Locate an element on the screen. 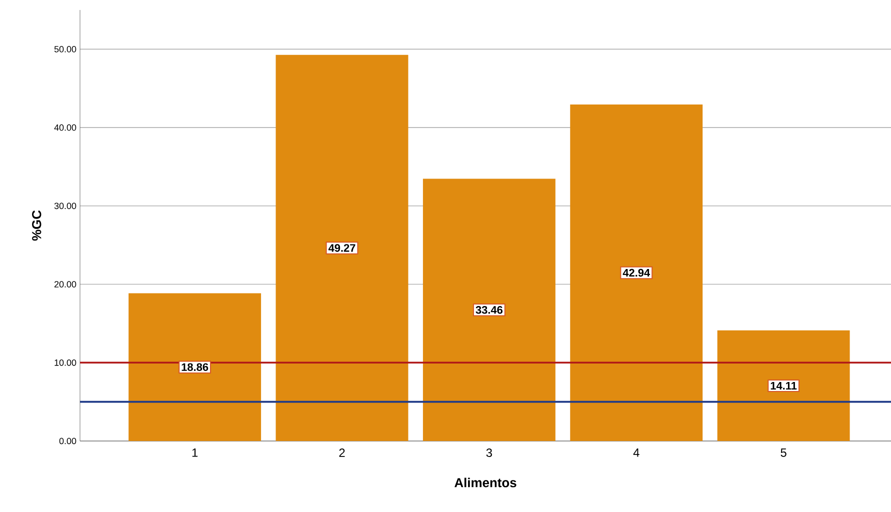 Image resolution: width=891 pixels, height=512 pixels. data-label: 14.11 is located at coordinates (783, 386).